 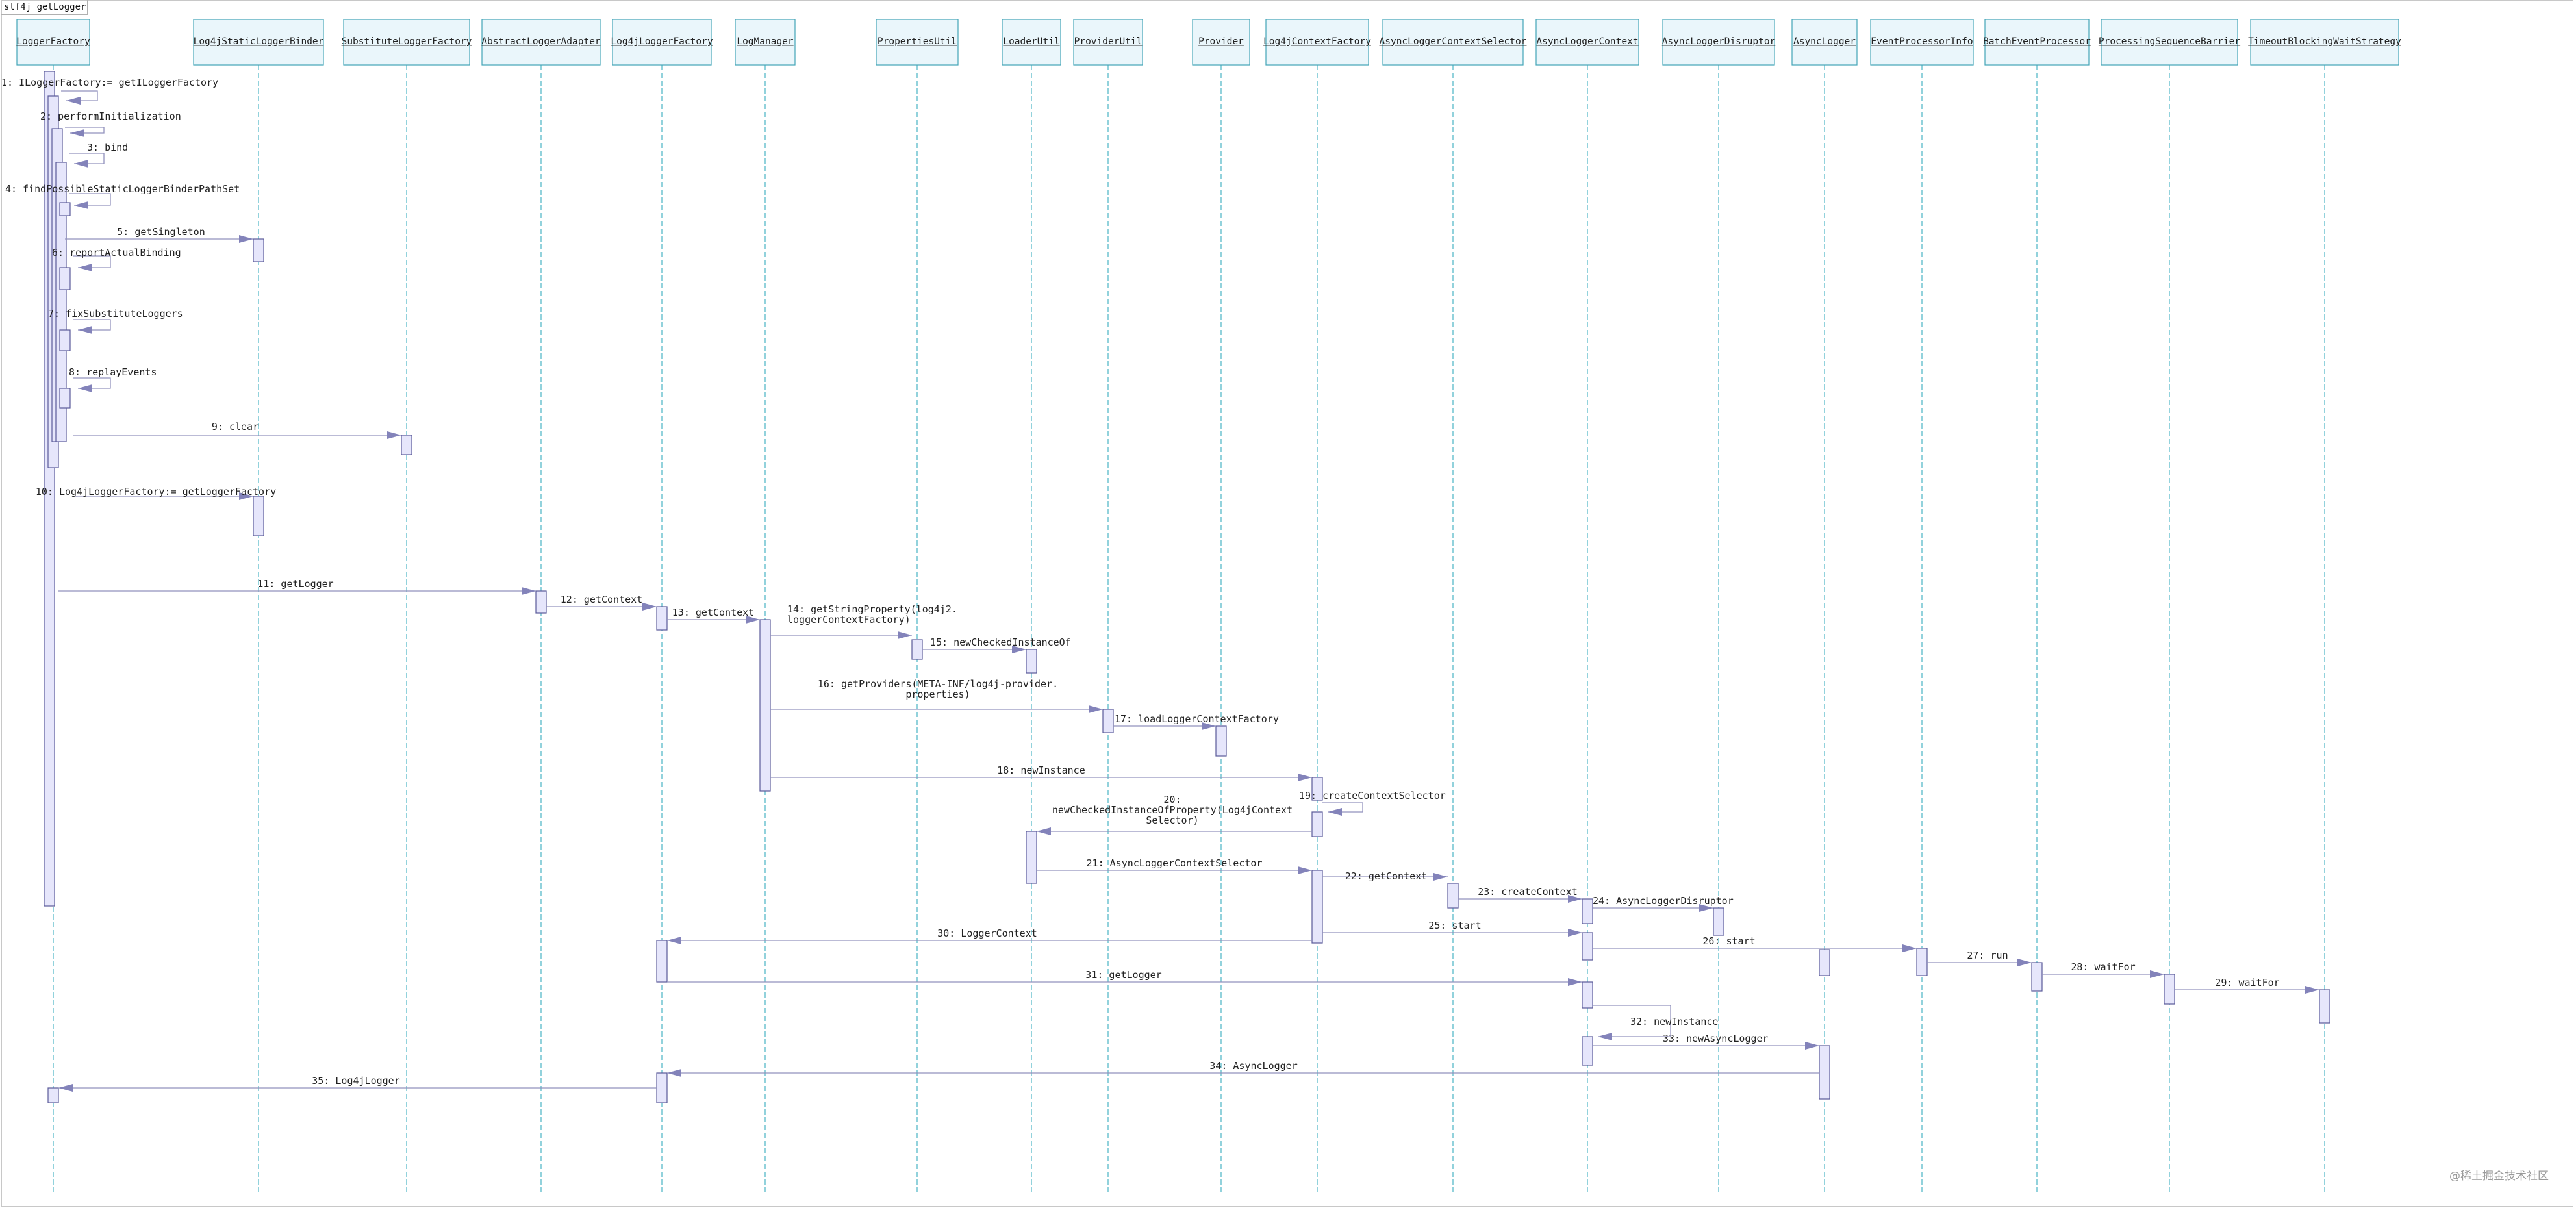 What do you see at coordinates (117, 252) in the screenshot?
I see `message-label: 6: reportActualBinding` at bounding box center [117, 252].